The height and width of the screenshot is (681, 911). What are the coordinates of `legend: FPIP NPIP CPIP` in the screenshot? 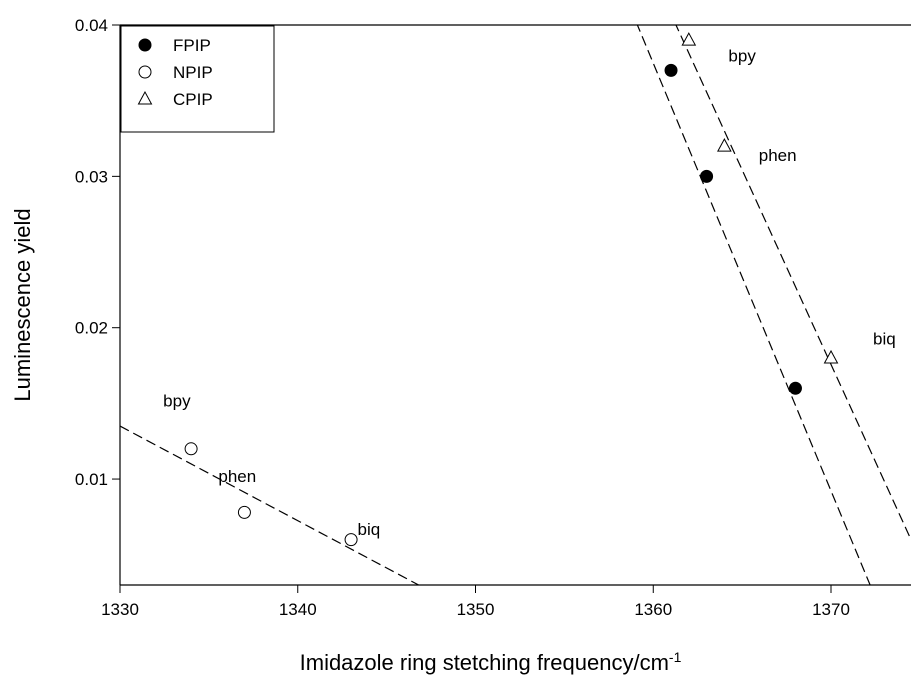 It's located at (197, 79).